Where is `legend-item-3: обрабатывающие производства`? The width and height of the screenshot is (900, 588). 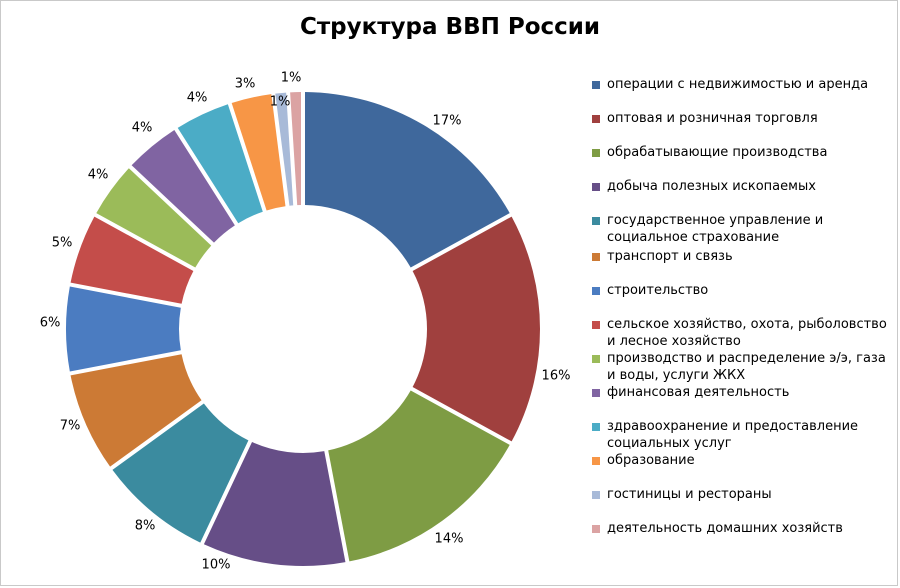
legend-item-3: обрабатывающие производства is located at coordinates (744, 152).